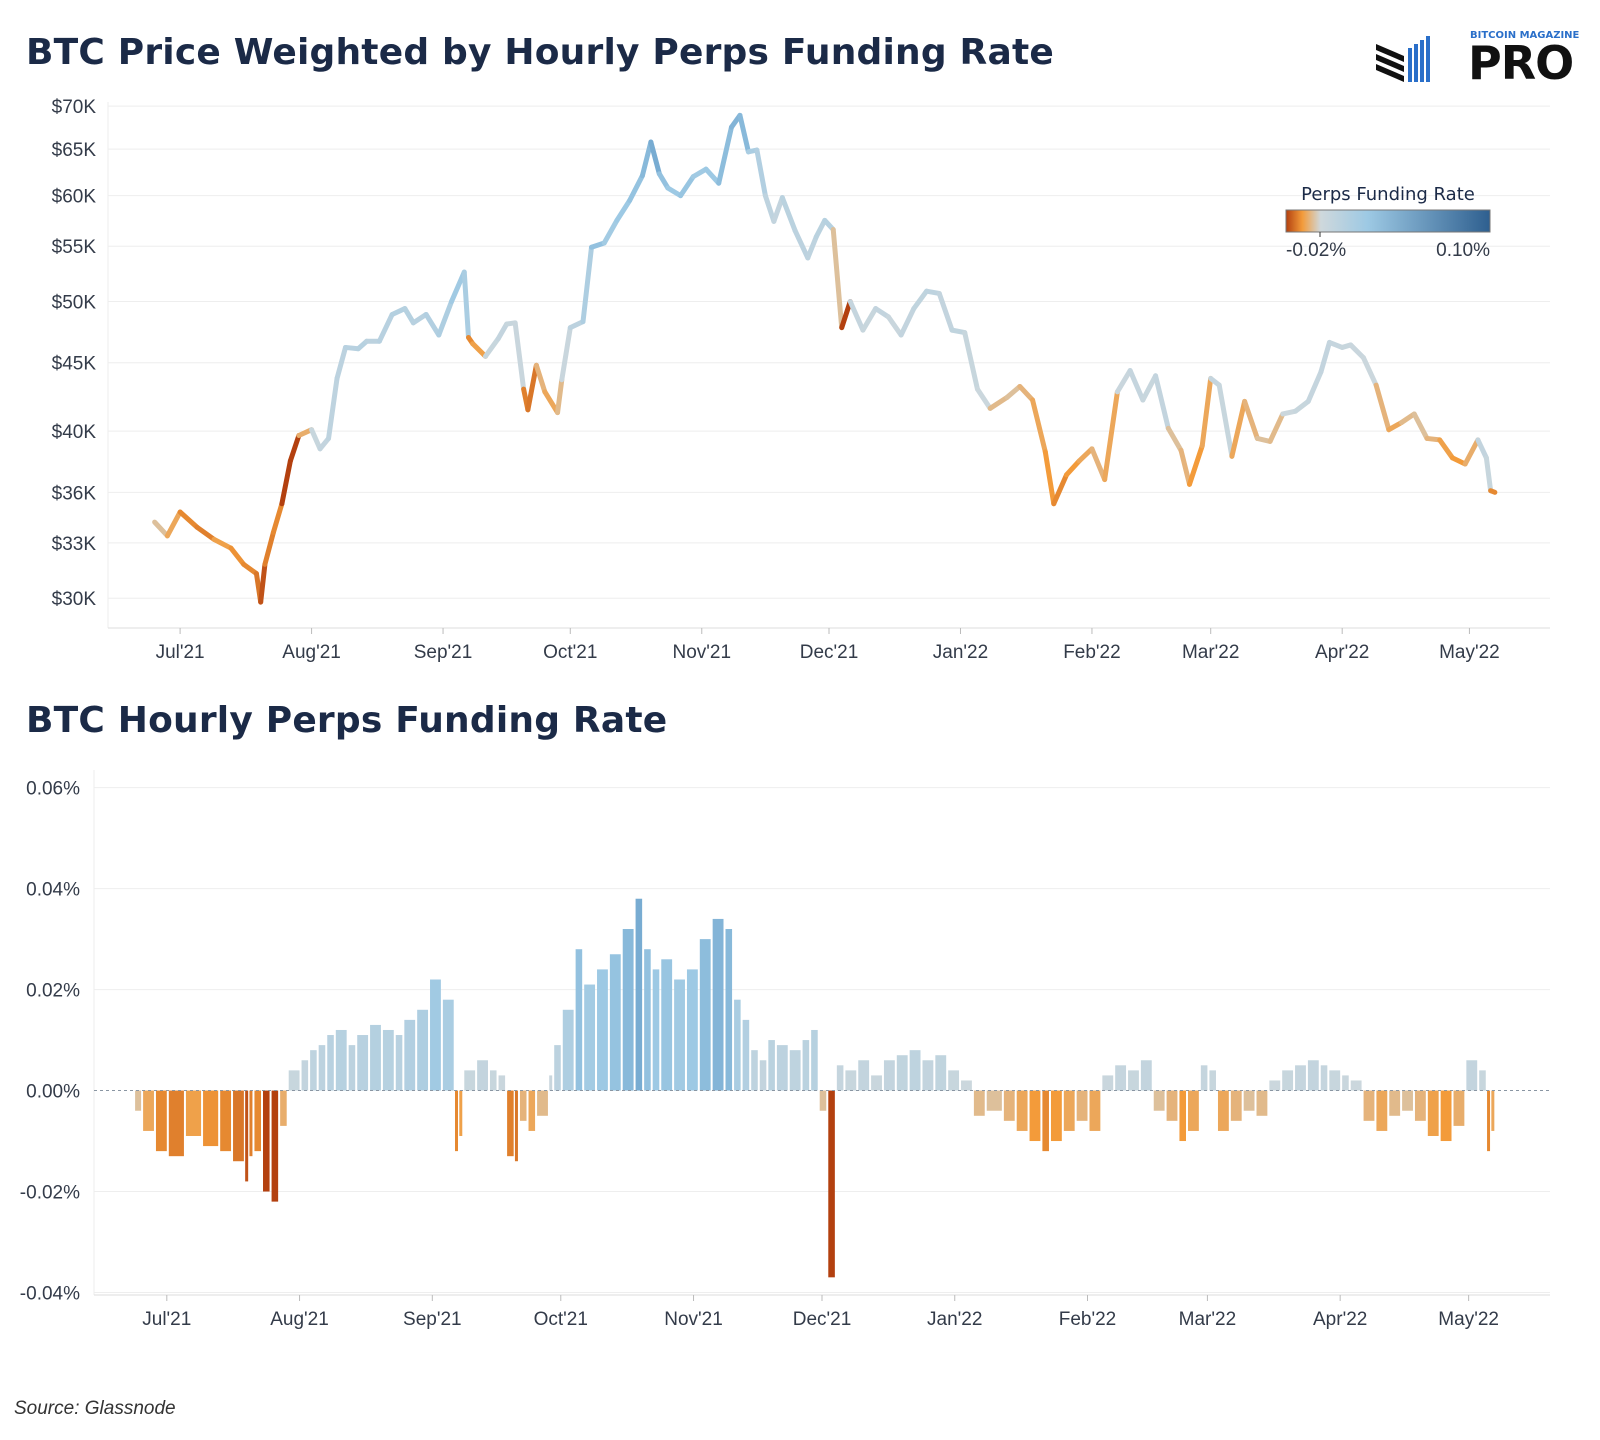 The height and width of the screenshot is (1440, 1600). Describe the element at coordinates (50, 1193) in the screenshot. I see `y-tick-label: -0.02%` at that location.